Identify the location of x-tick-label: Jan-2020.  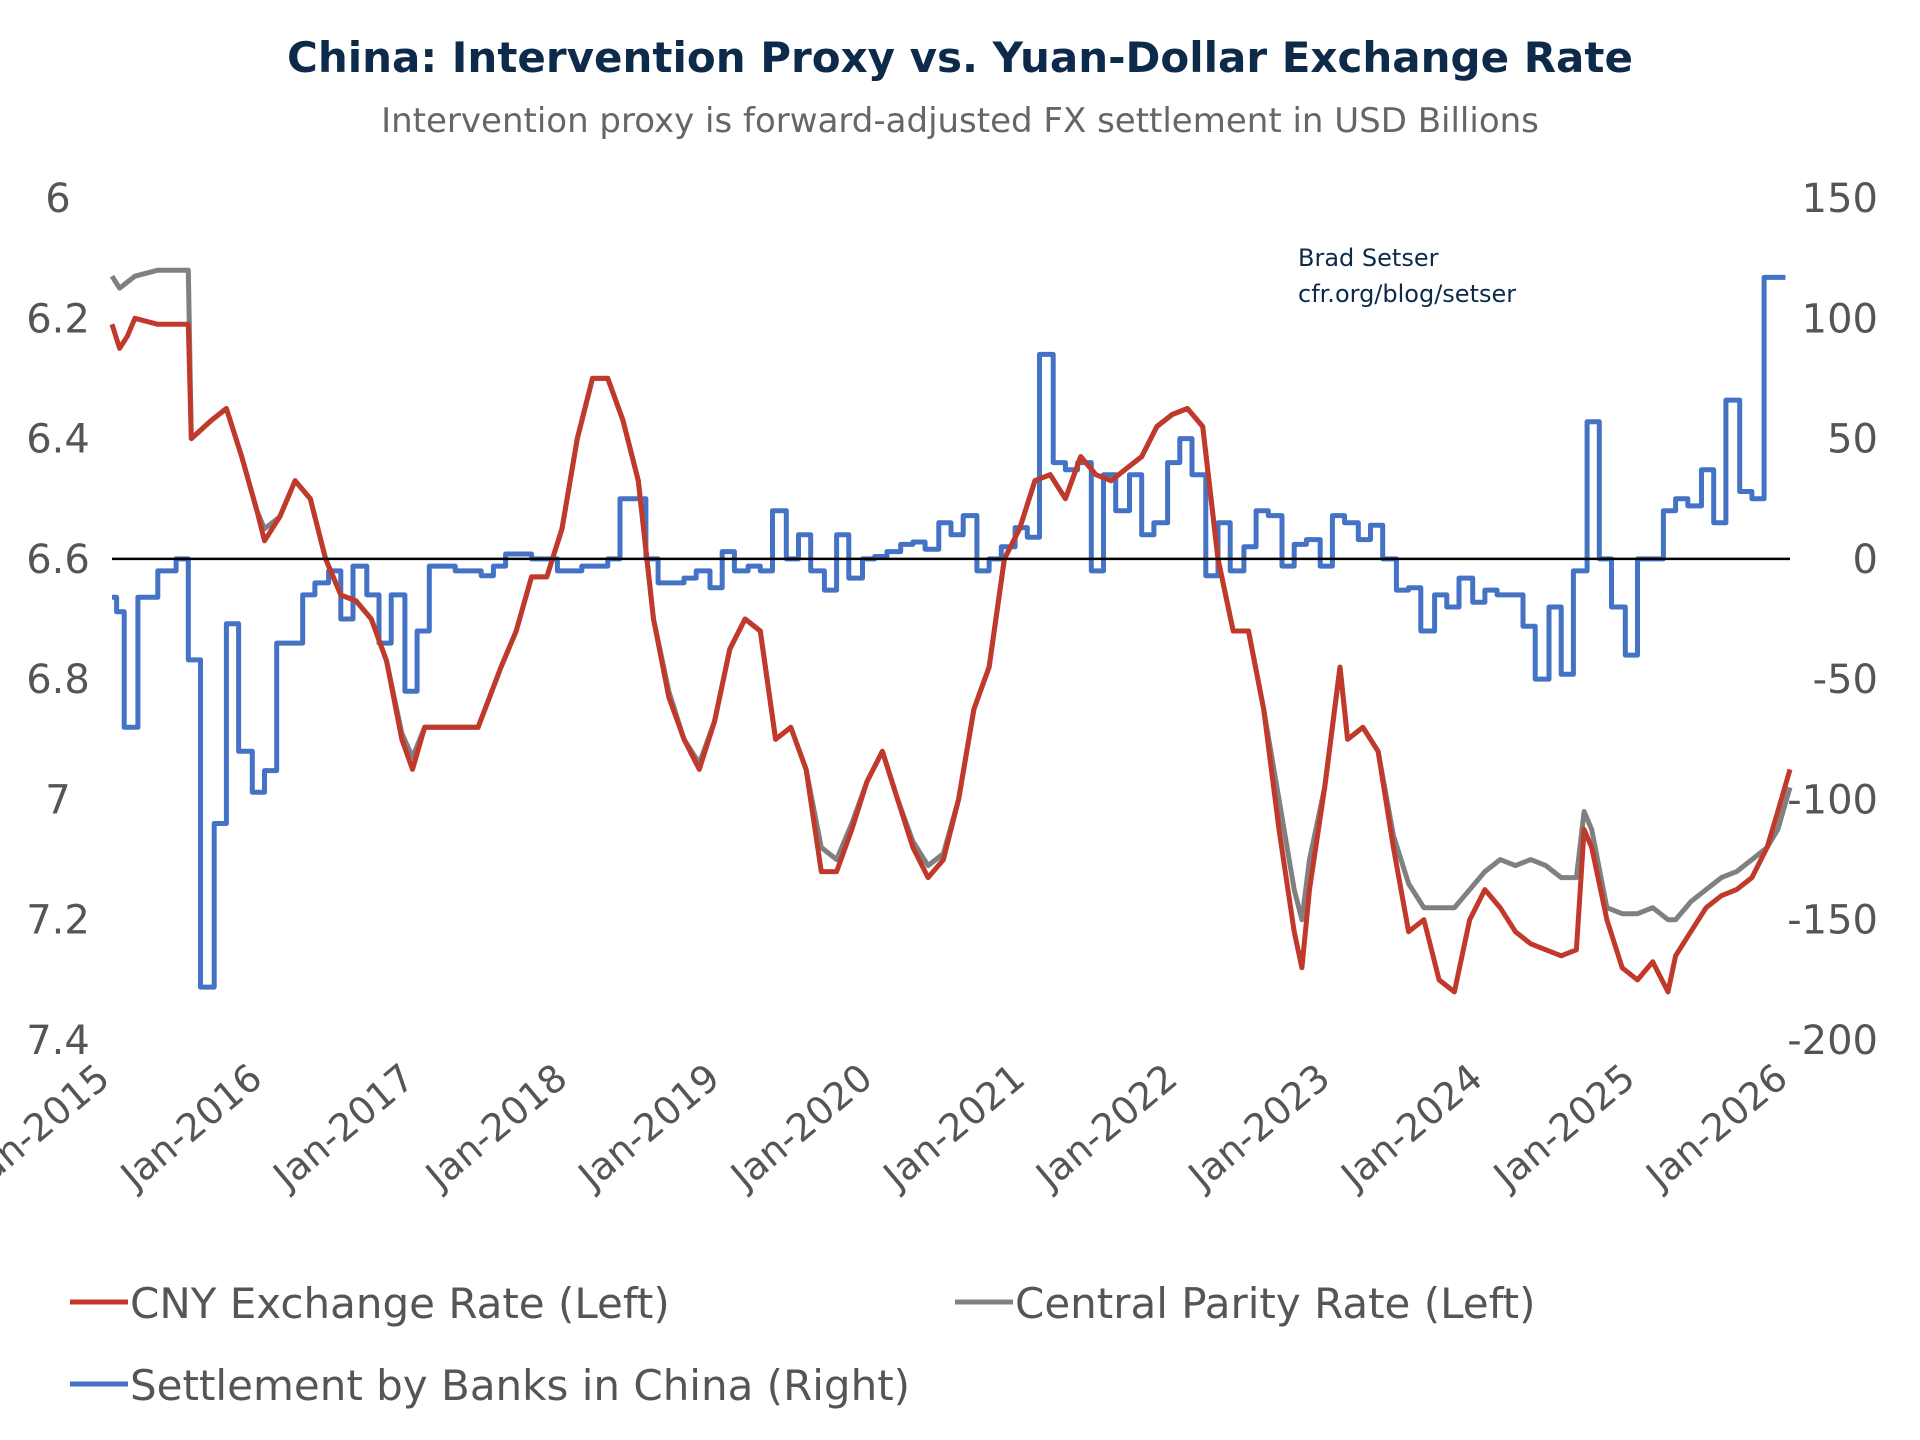
(800, 1127).